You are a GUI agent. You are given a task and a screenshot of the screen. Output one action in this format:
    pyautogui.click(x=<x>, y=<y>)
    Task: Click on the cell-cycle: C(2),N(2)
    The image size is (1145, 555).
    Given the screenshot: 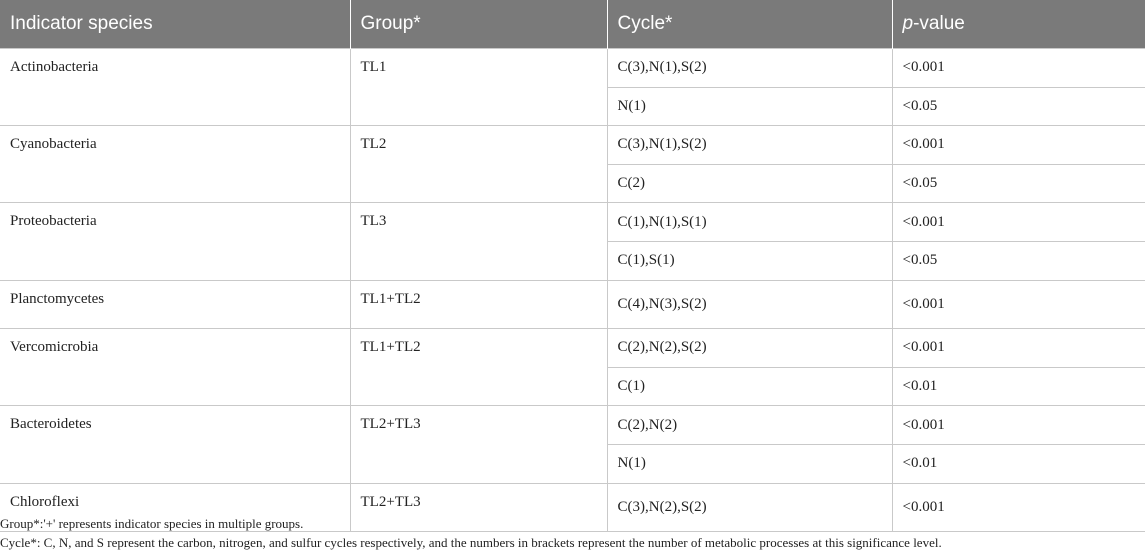 What is the action you would take?
    pyautogui.click(x=749, y=425)
    